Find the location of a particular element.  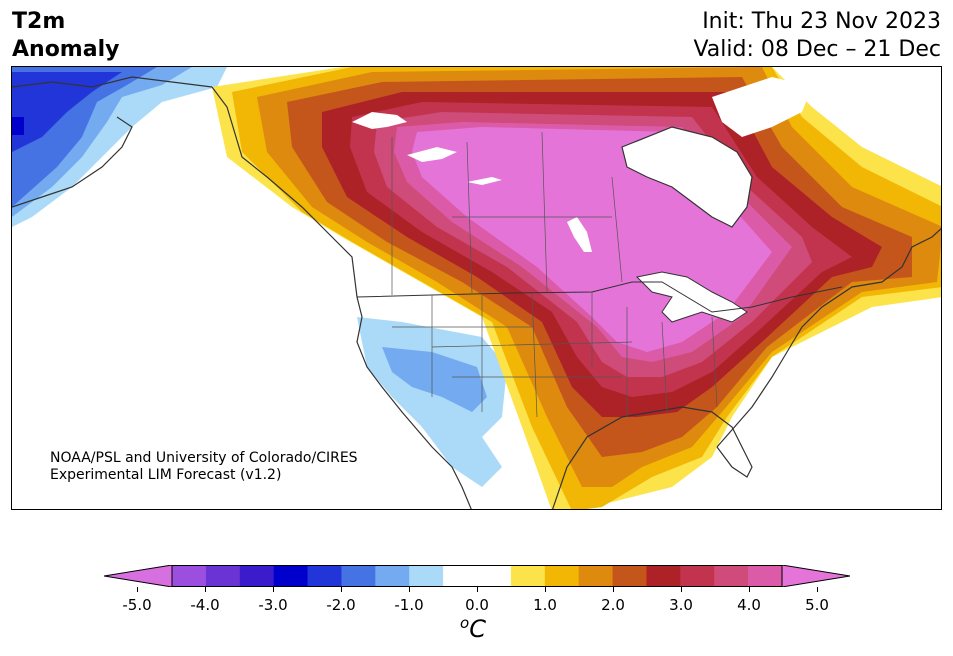

colorbar-max-extend is located at coordinates (815, 576).